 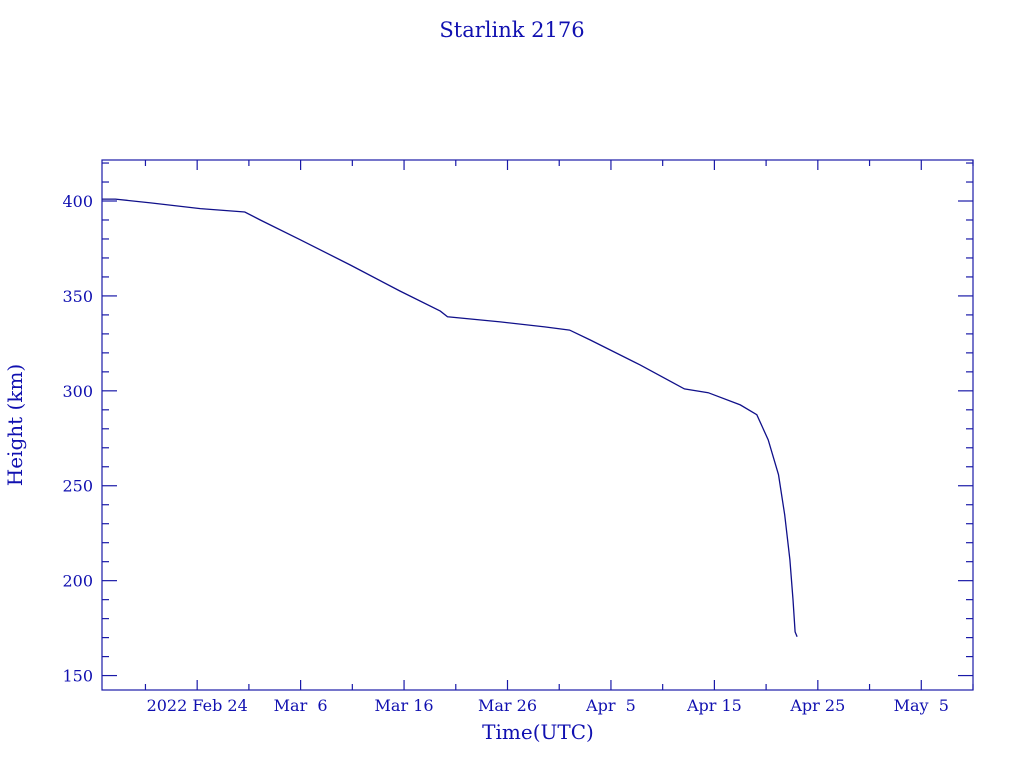 What do you see at coordinates (77, 676) in the screenshot?
I see `y-tick-label: 150` at bounding box center [77, 676].